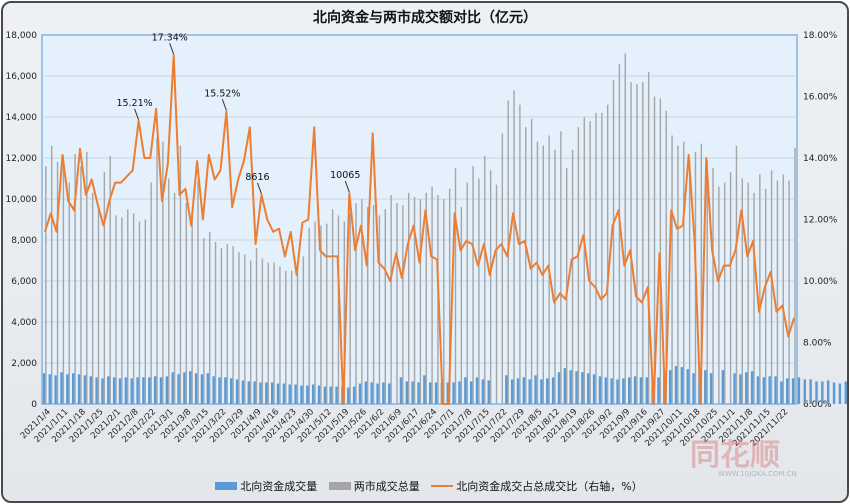 The image size is (850, 504). Describe the element at coordinates (442, 486) in the screenshot. I see `legend-swatch-ratio` at that location.